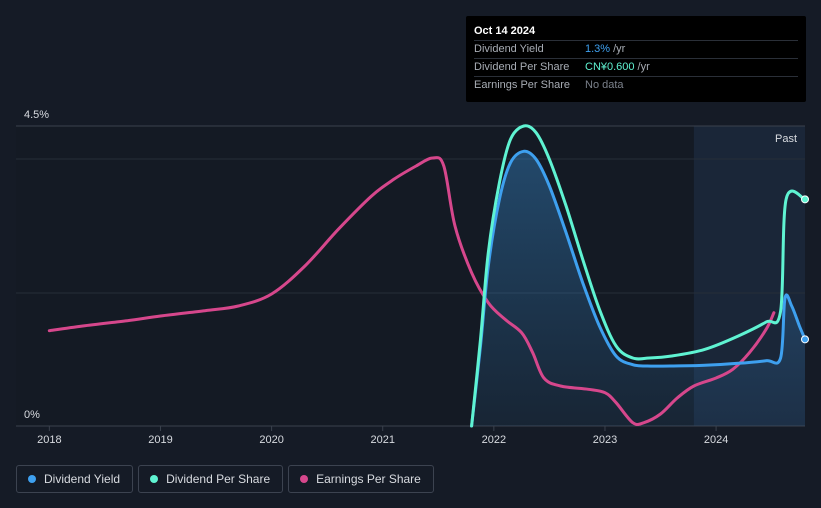  I want to click on tooltip-date: Oct 14 2024, so click(505, 31).